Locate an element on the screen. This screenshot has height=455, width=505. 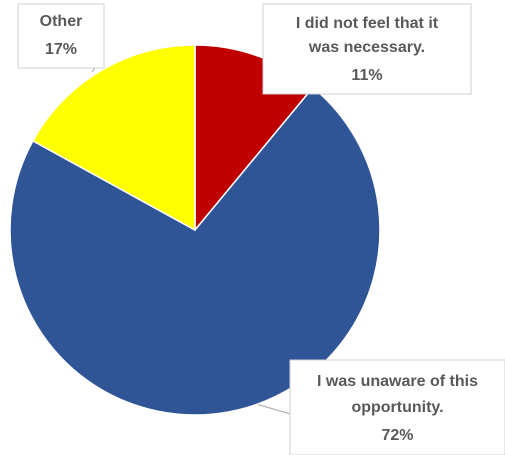
data-label-value: 11% is located at coordinates (366, 75).